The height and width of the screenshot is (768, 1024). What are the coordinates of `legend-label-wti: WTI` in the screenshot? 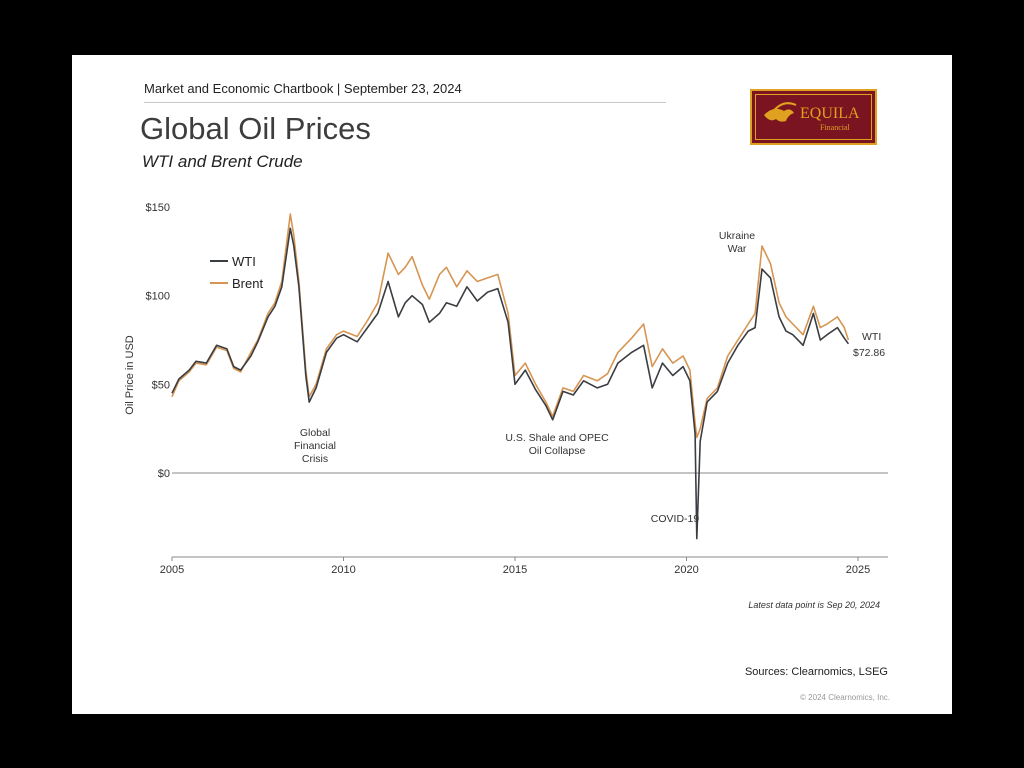 It's located at (244, 261).